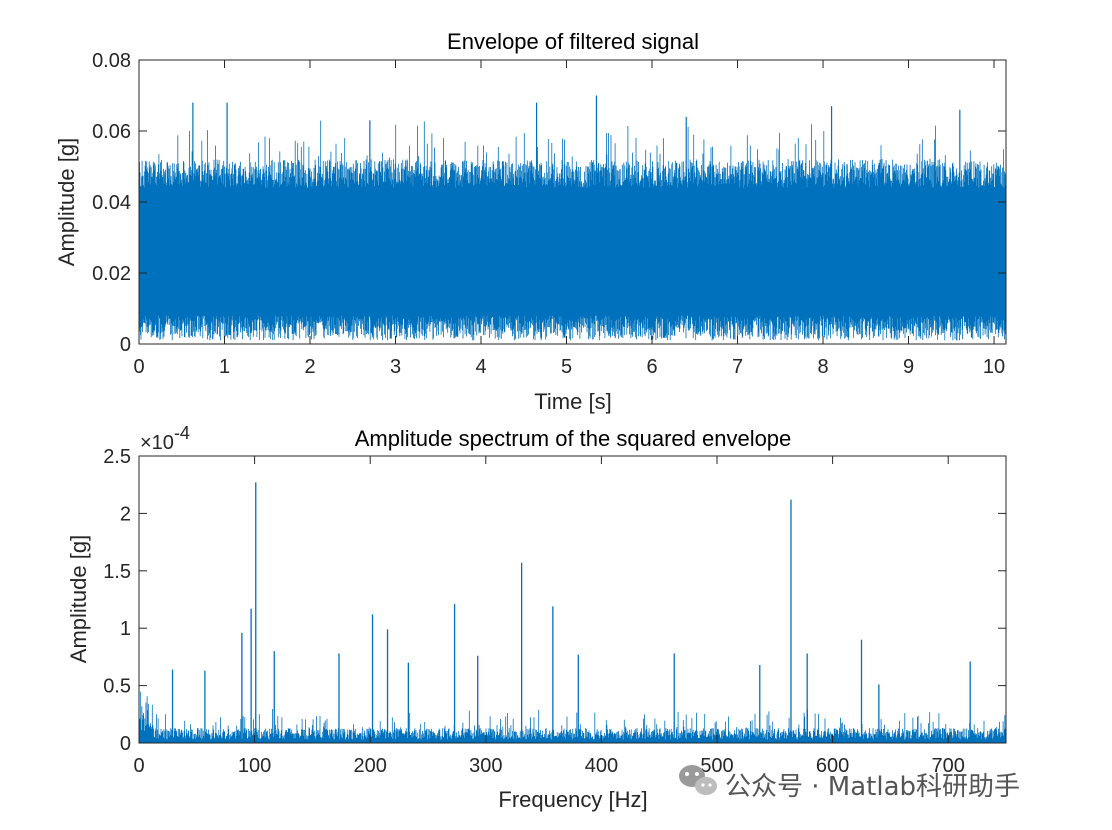 Image resolution: width=1112 pixels, height=830 pixels. Describe the element at coordinates (573, 41) in the screenshot. I see `top-title: Envelope of filtered signal` at that location.